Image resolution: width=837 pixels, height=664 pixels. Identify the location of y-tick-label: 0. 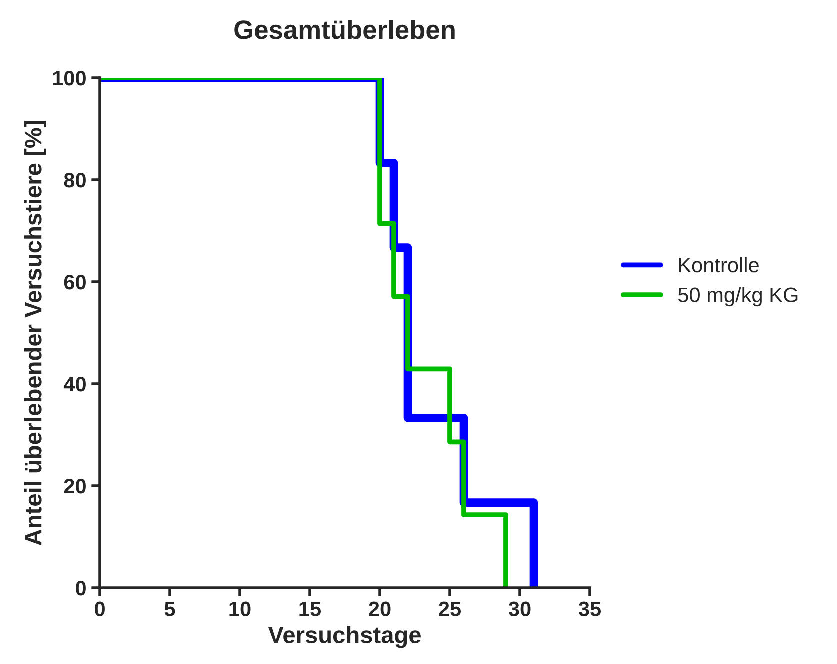
(81, 588).